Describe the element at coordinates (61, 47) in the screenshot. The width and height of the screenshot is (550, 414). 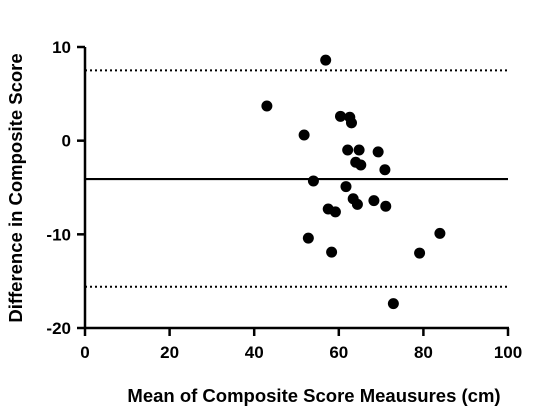
I see `y-tick-label: 10` at that location.